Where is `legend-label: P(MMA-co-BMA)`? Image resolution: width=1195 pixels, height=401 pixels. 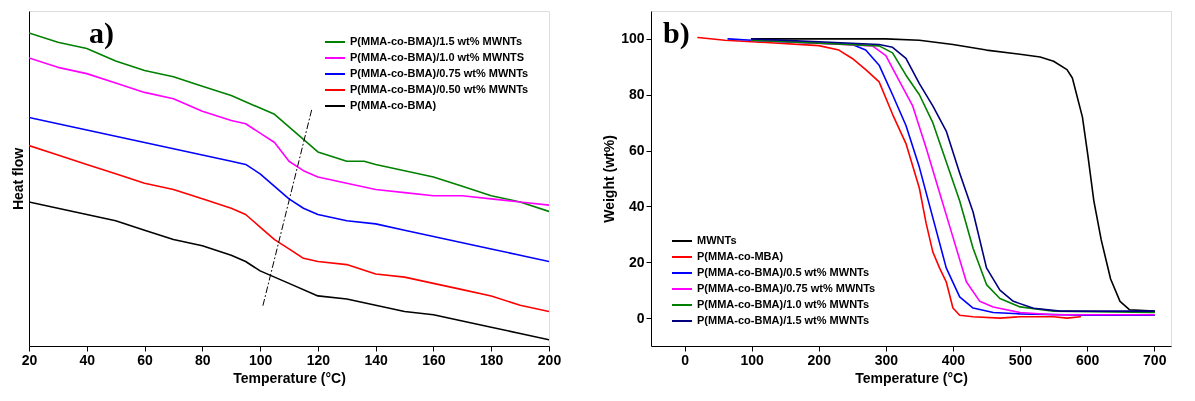 legend-label: P(MMA-co-BMA) is located at coordinates (393, 105).